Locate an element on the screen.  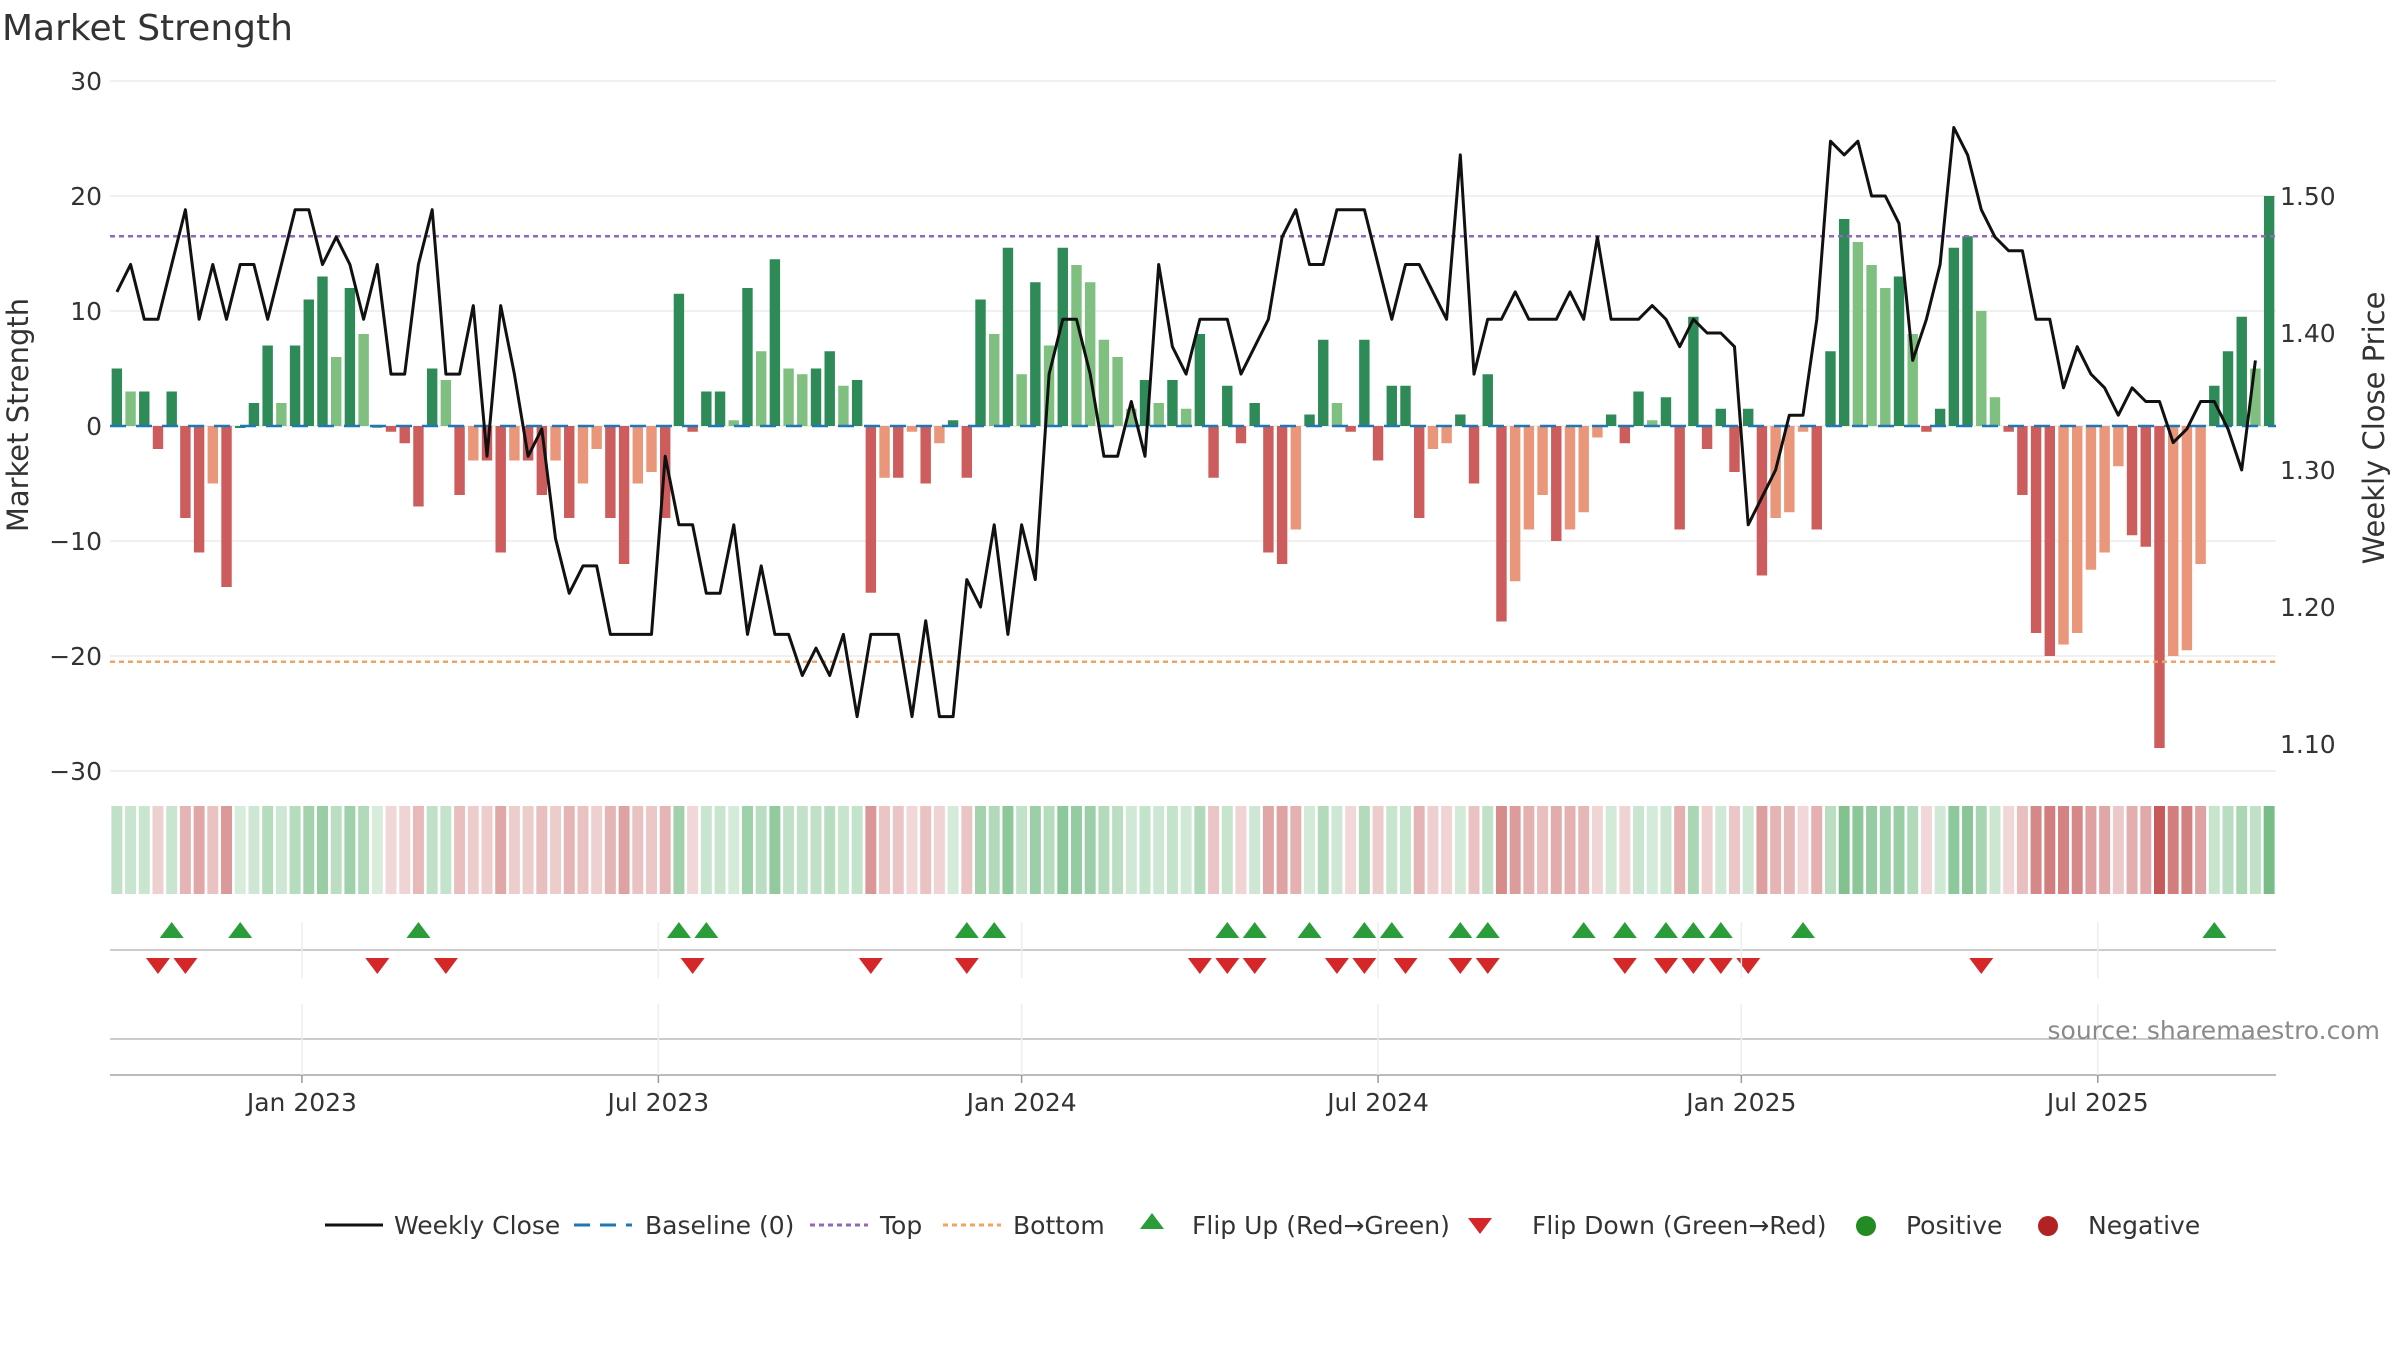
x-tick-label: Jan 2024 is located at coordinates (1021, 1102).